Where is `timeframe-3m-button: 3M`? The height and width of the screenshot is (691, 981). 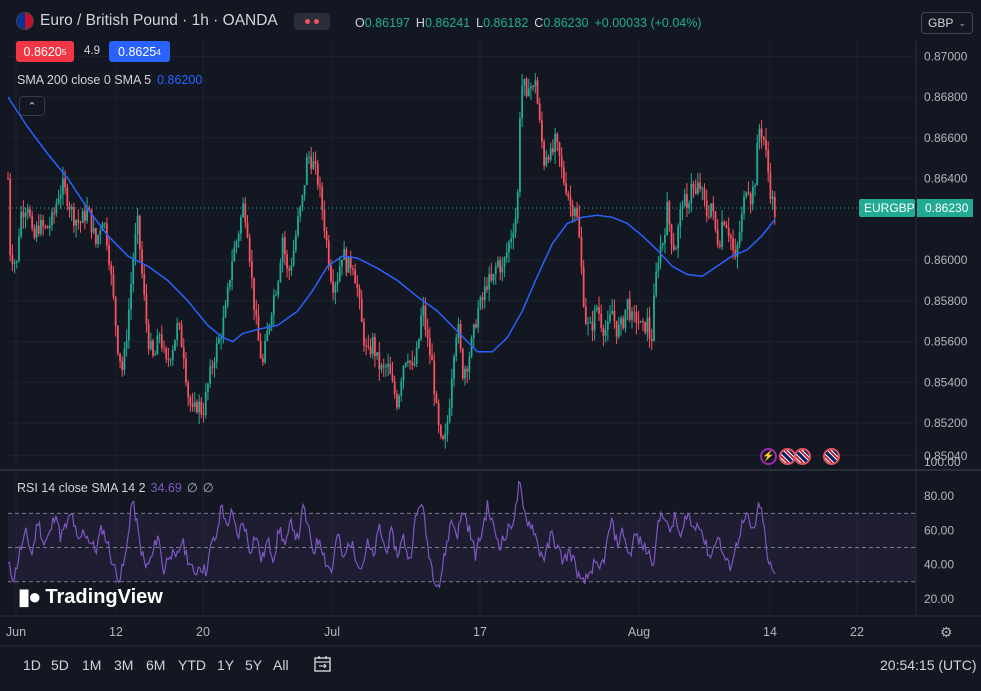
timeframe-3m-button: 3M is located at coordinates (124, 665).